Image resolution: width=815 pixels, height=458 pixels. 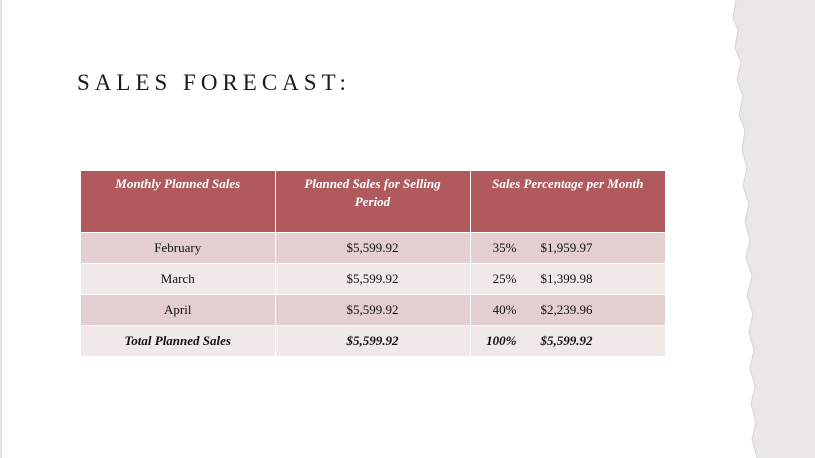 I want to click on total-label-cell: Total Planned Sales, so click(x=178, y=340).